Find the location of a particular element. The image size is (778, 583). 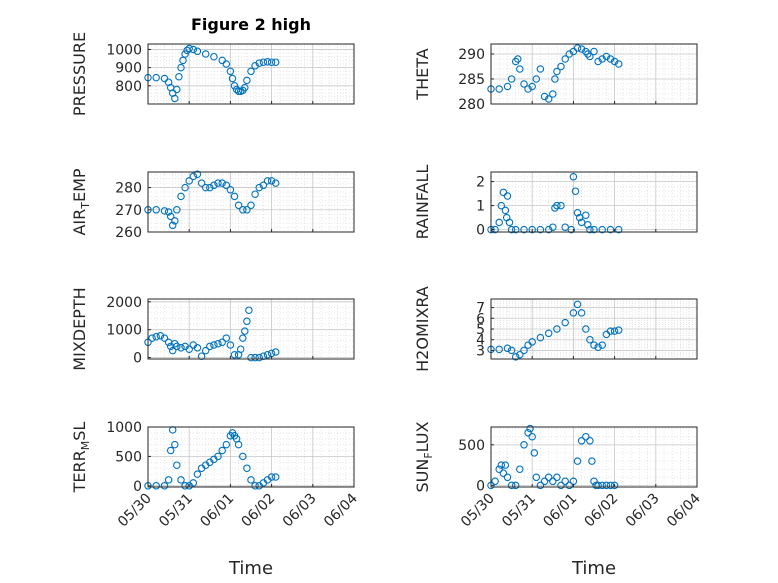

x-tick-label: 06/04 is located at coordinates (341, 510).